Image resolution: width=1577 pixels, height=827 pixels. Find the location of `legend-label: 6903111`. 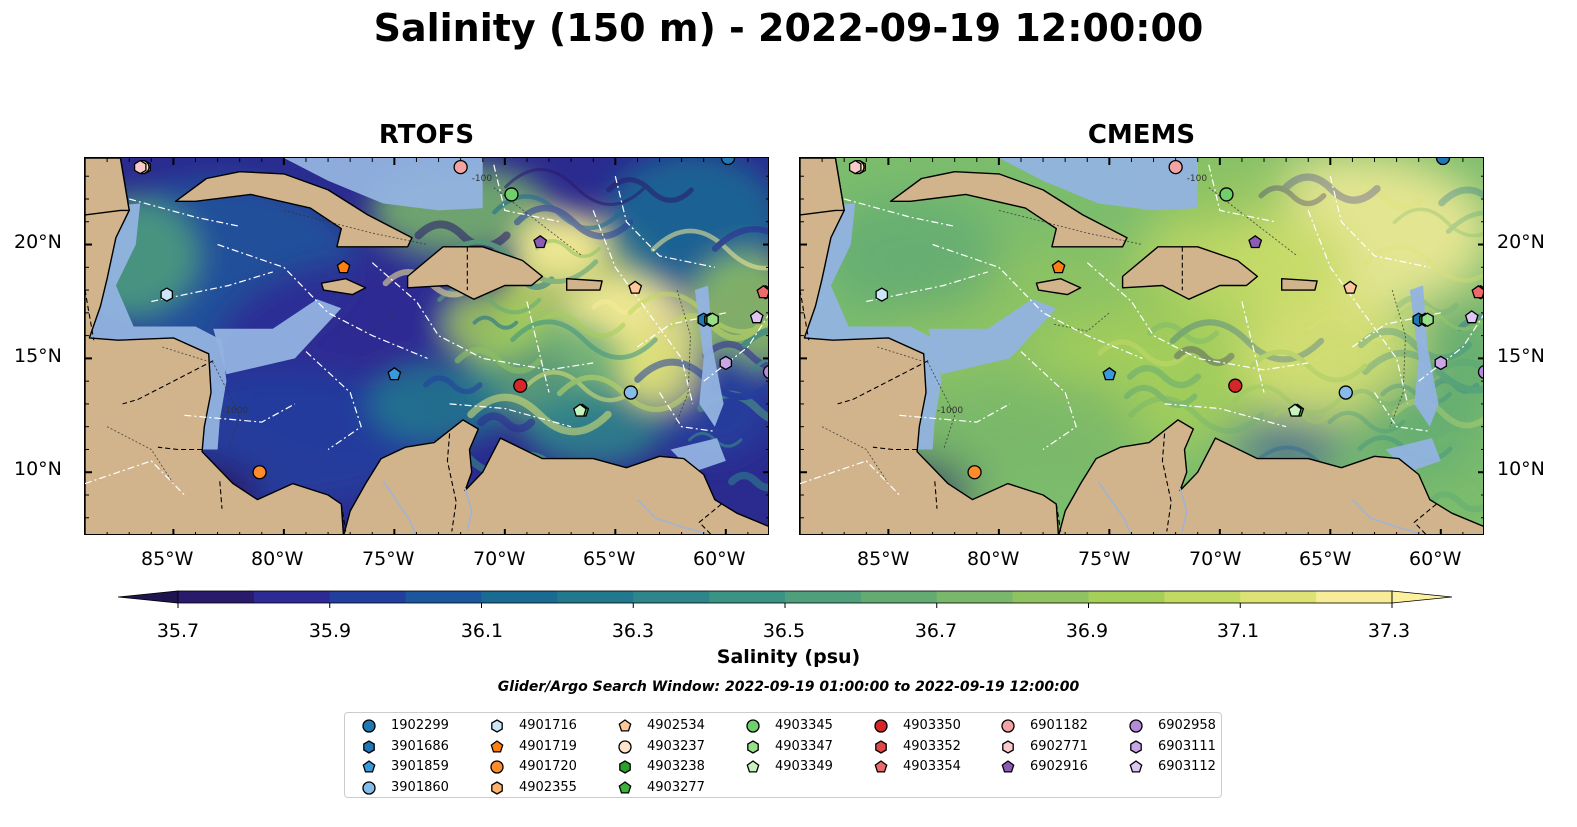

legend-label: 6903111 is located at coordinates (1187, 746).